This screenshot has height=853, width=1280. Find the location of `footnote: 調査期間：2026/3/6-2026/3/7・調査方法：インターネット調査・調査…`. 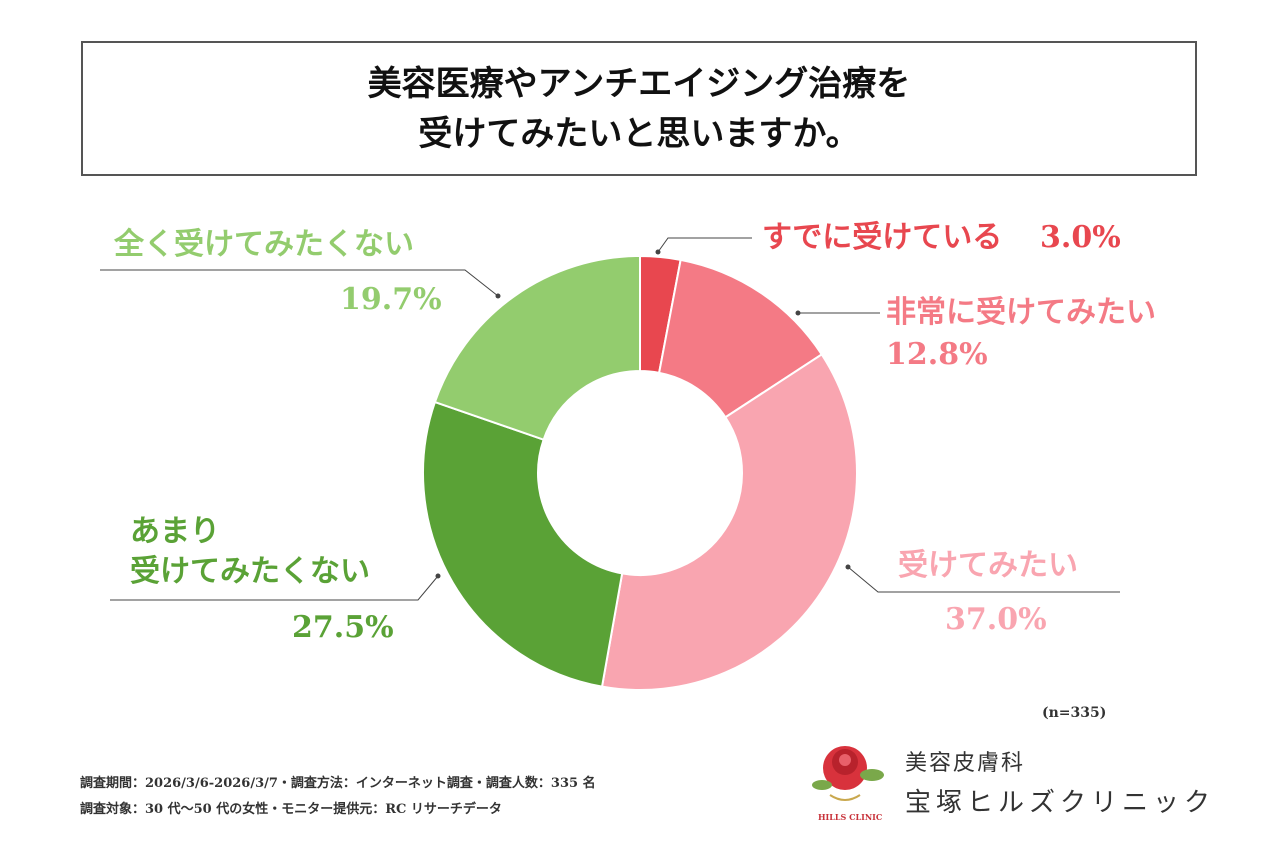

footnote: 調査期間：2026/3/6-2026/3/7・調査方法：インターネット調査・調査… is located at coordinates (338, 783).